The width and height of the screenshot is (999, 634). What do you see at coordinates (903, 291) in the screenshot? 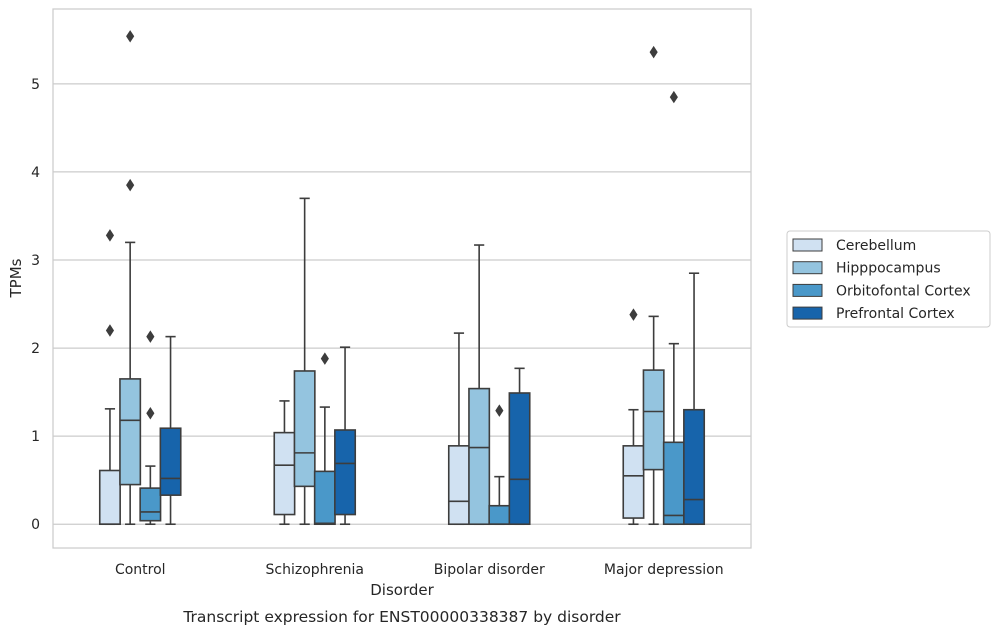
I see `legend-label: Orbitofontal Cortex` at bounding box center [903, 291].